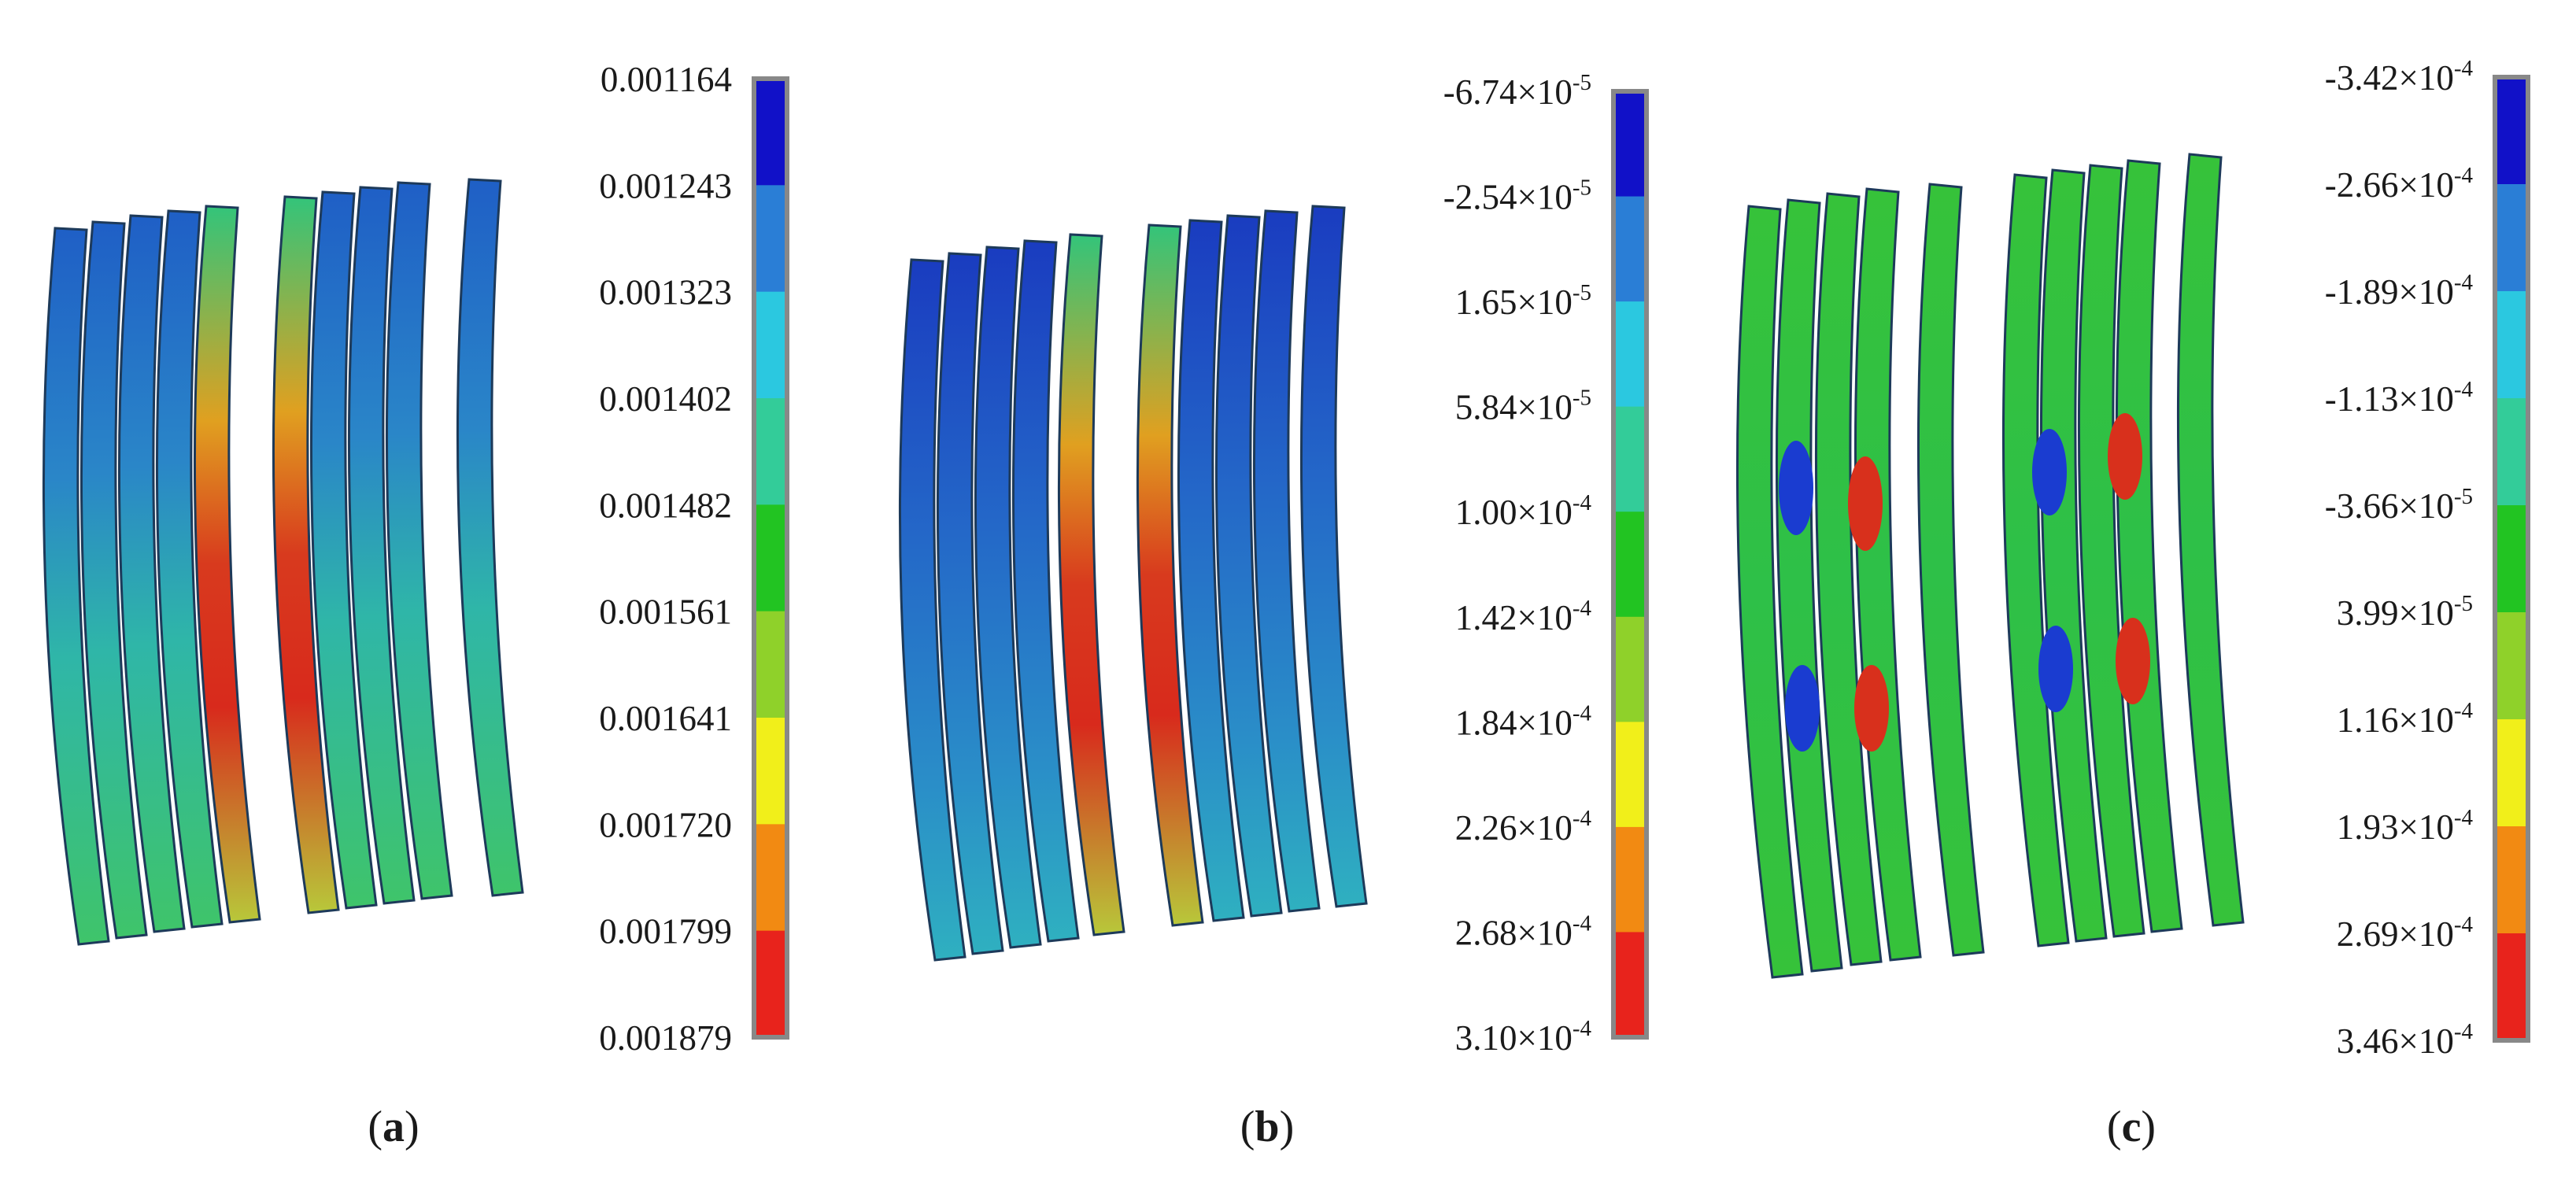 The image size is (2576, 1182). Describe the element at coordinates (665, 824) in the screenshot. I see `colorbar-tick-label: 0.001720` at that location.